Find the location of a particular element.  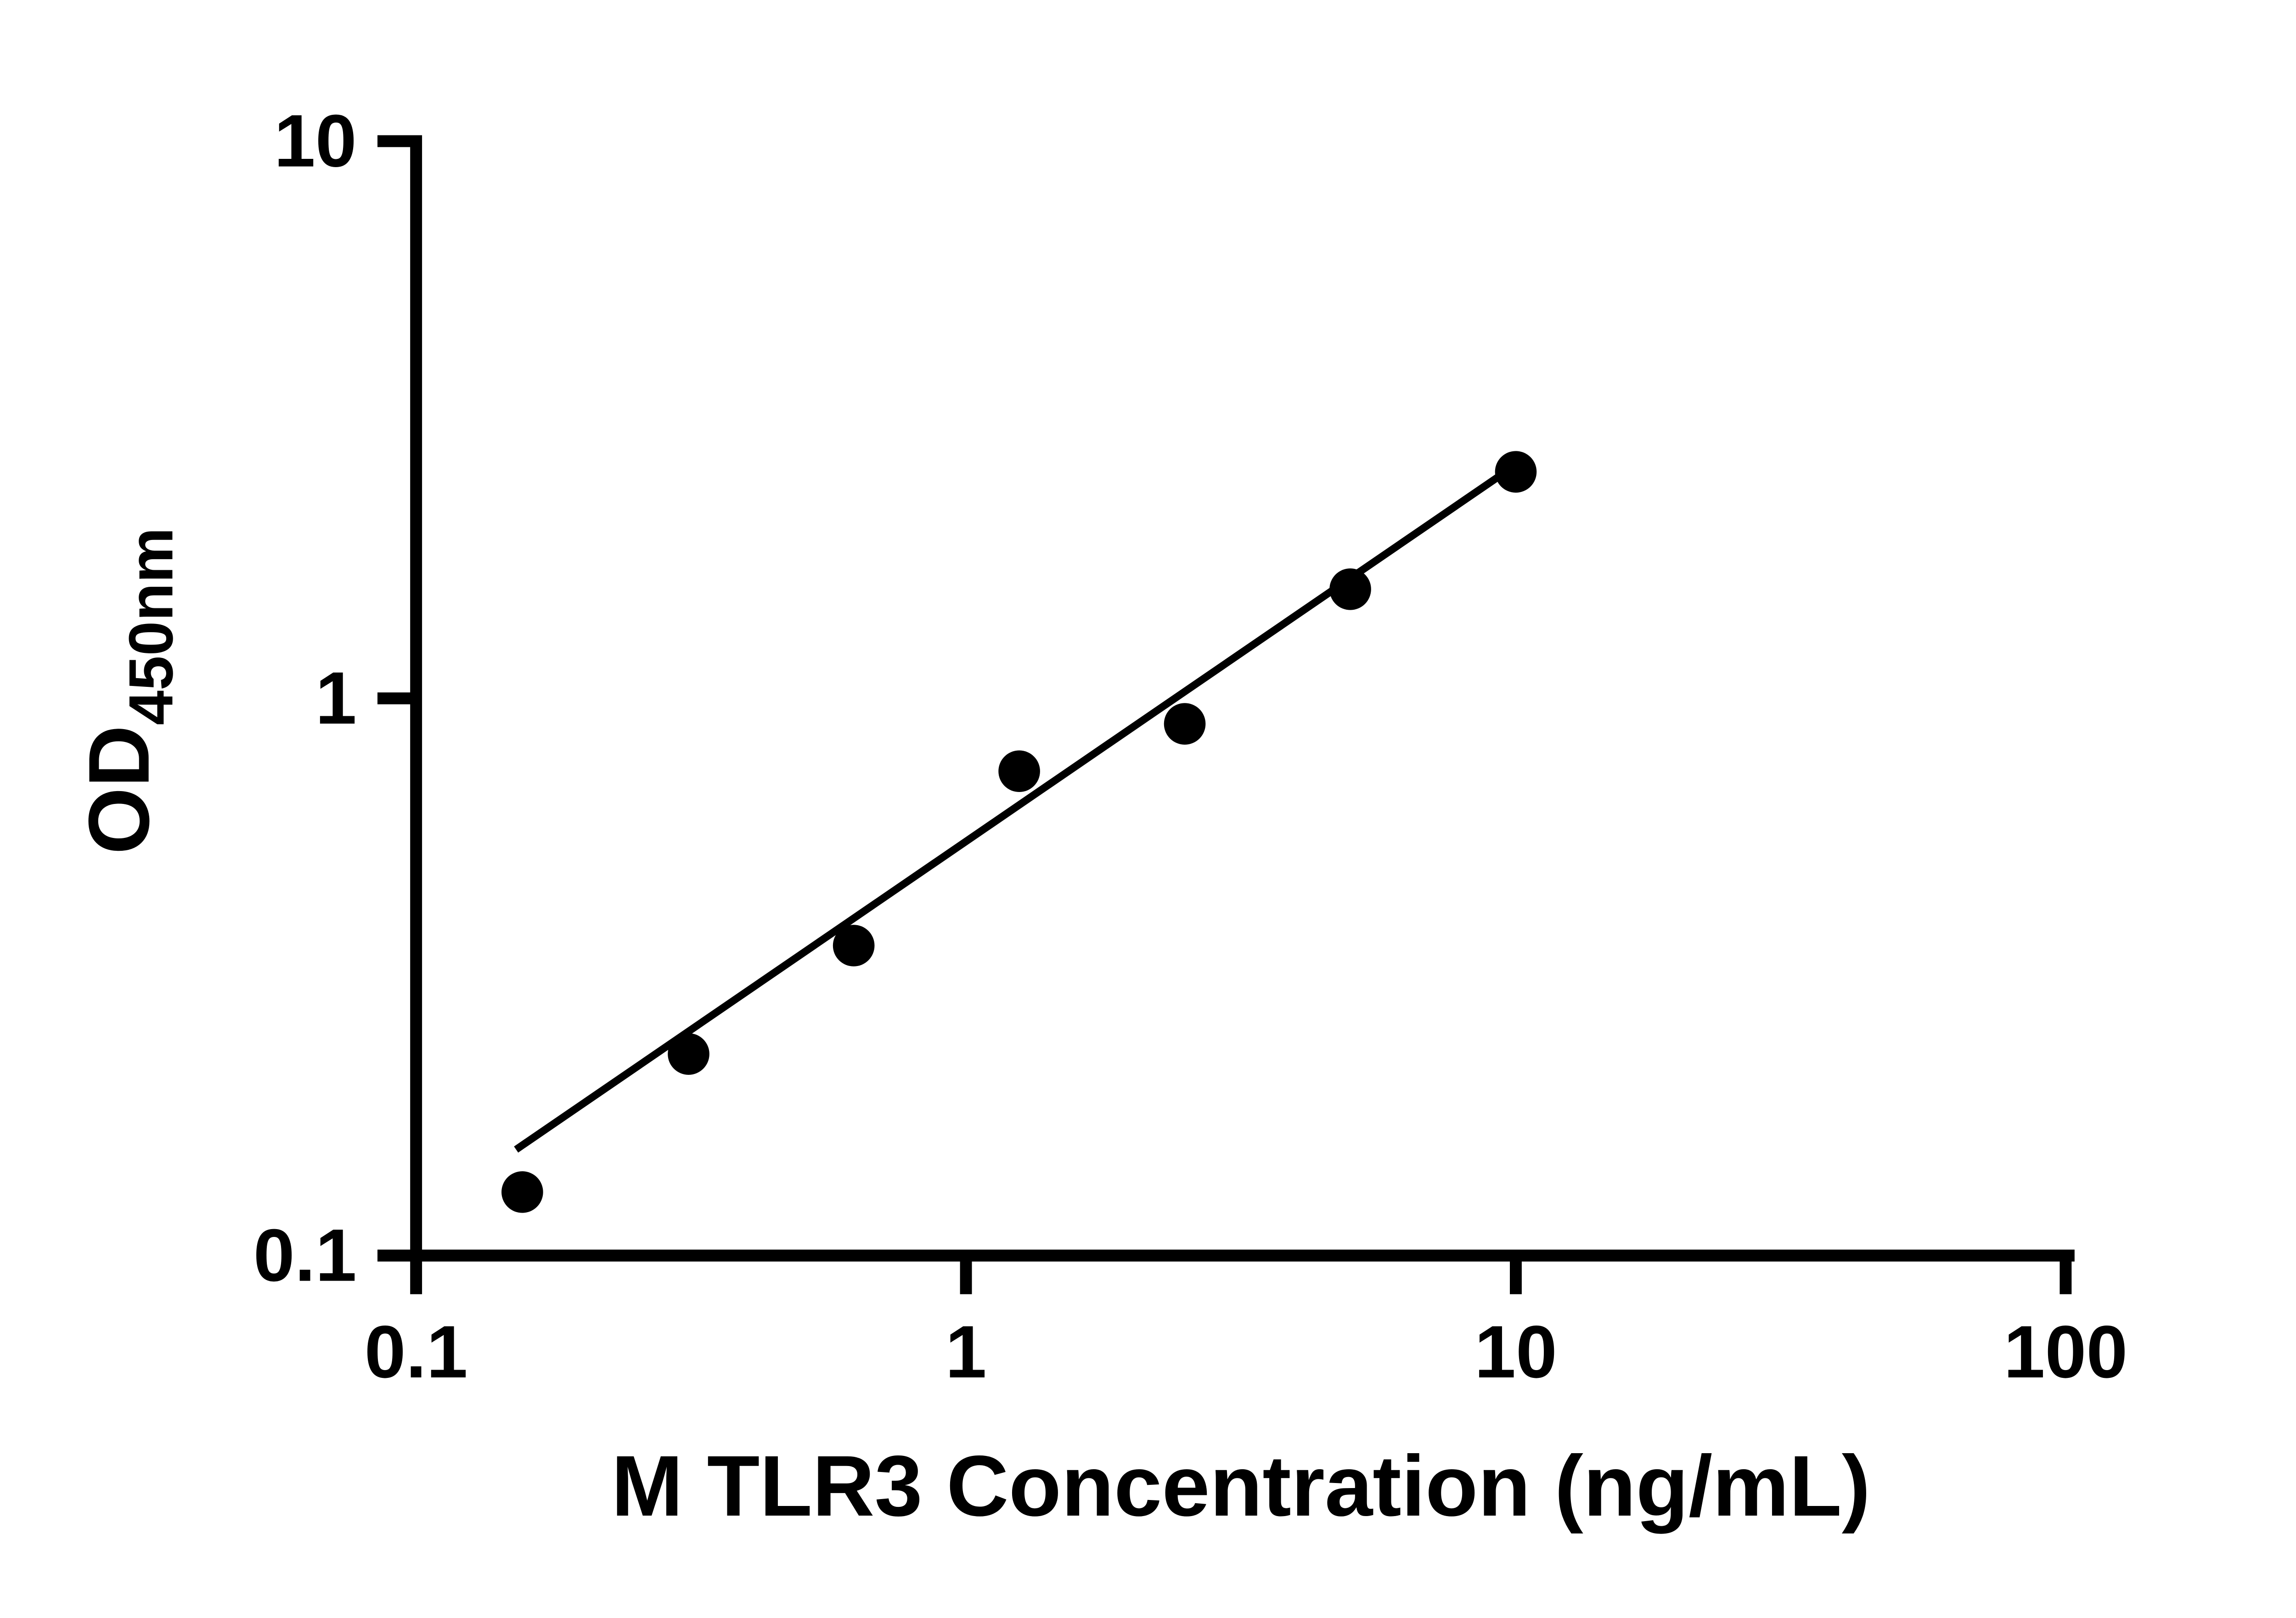

x-tick-label: 10 is located at coordinates (1515, 1352).